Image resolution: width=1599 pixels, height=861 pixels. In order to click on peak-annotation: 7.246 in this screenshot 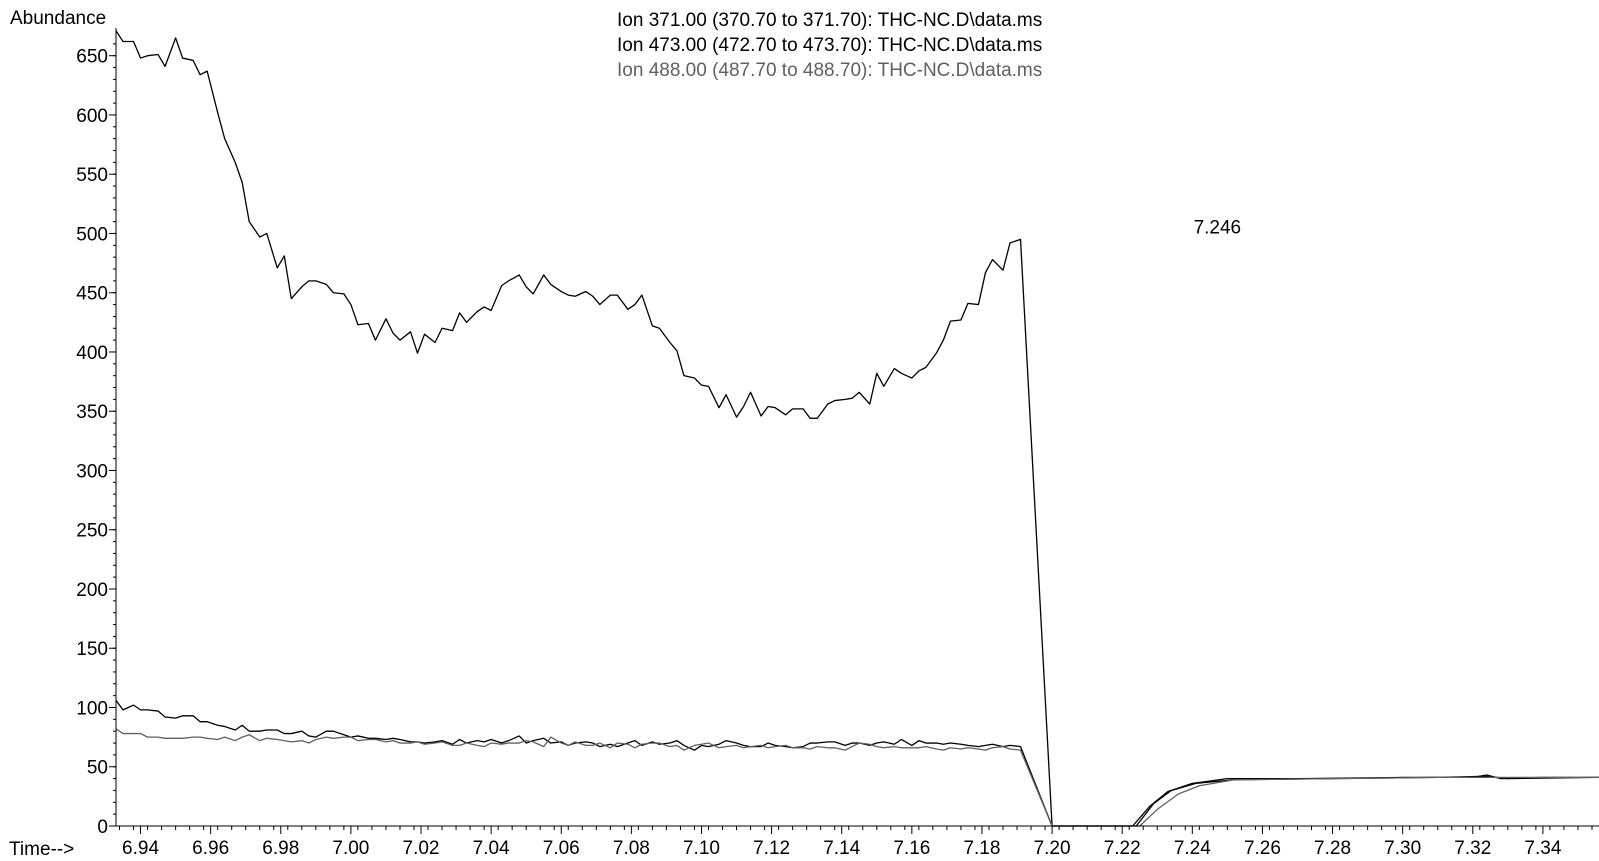, I will do `click(1218, 227)`.